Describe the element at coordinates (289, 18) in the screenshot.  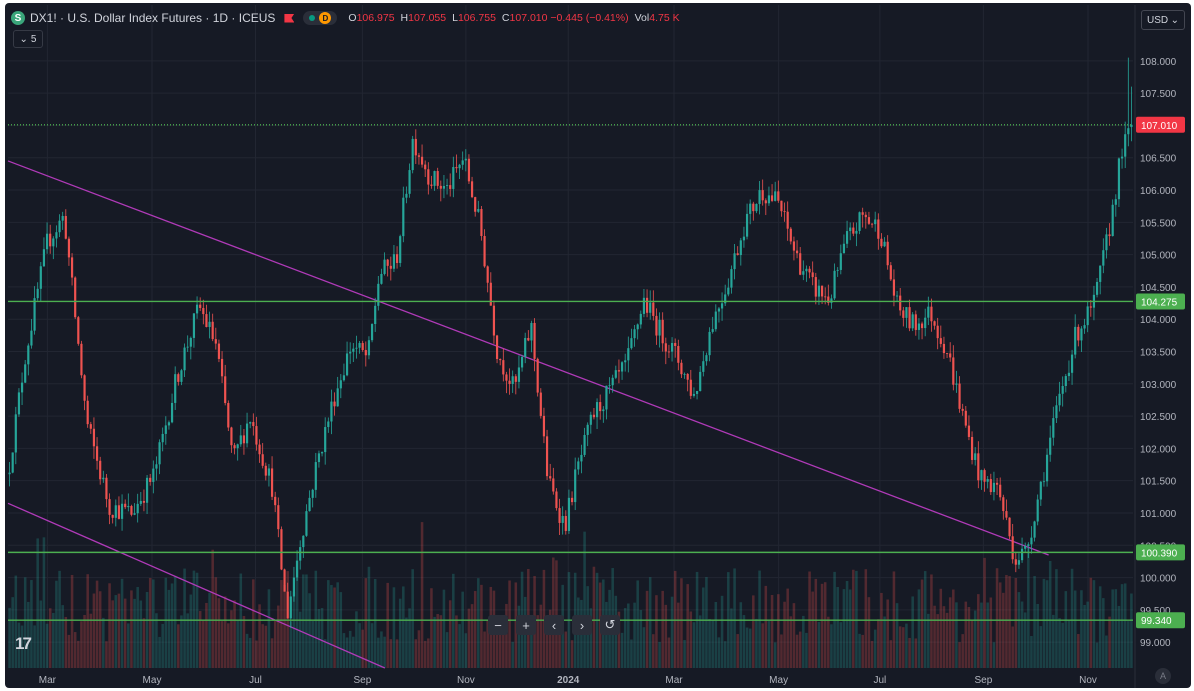
I see `flag-icon` at that location.